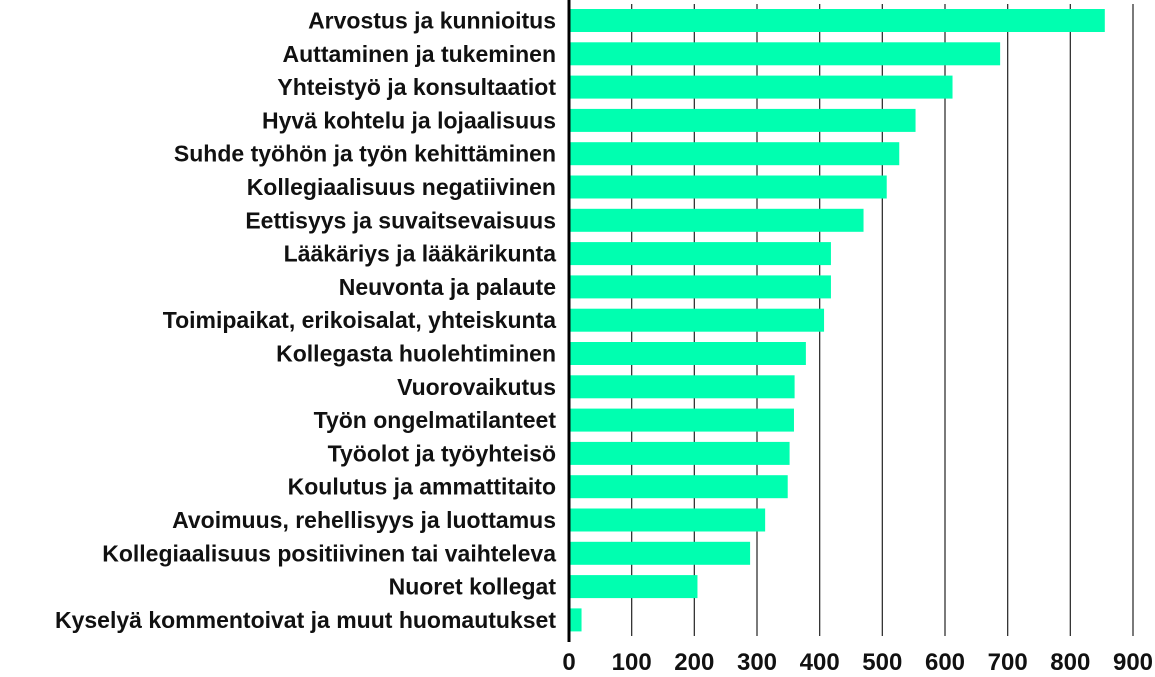 The image size is (1155, 677). I want to click on category-label: Eettisyys ja suvaitsevaisuus, so click(400, 220).